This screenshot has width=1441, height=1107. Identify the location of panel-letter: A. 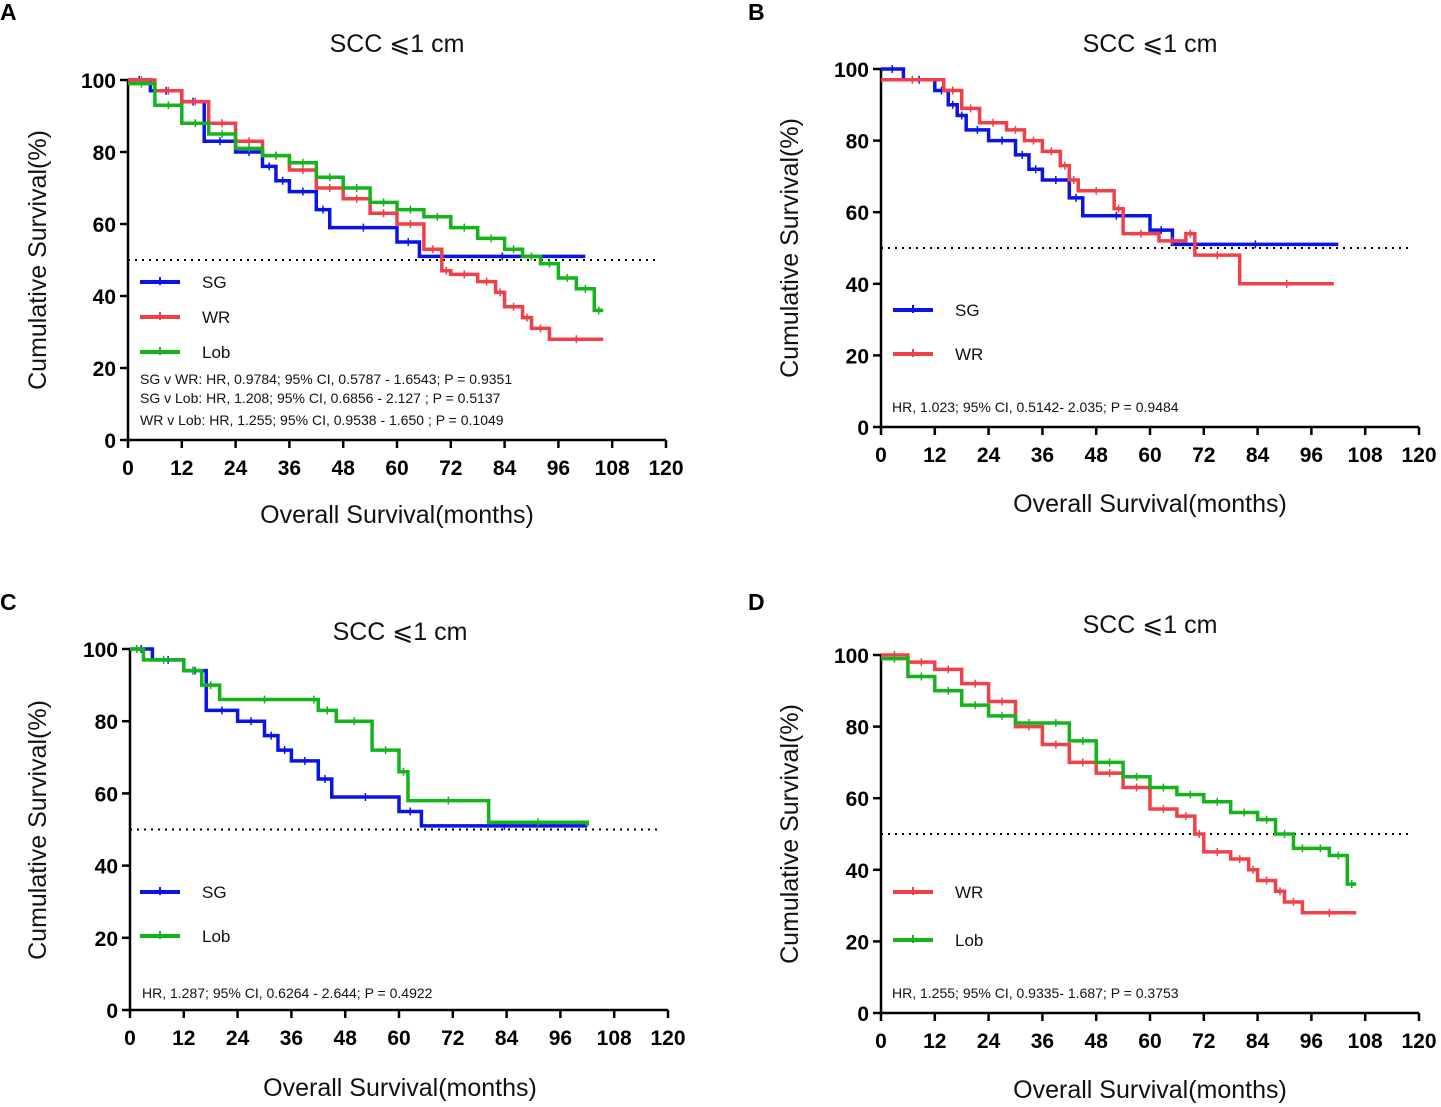
(8, 12).